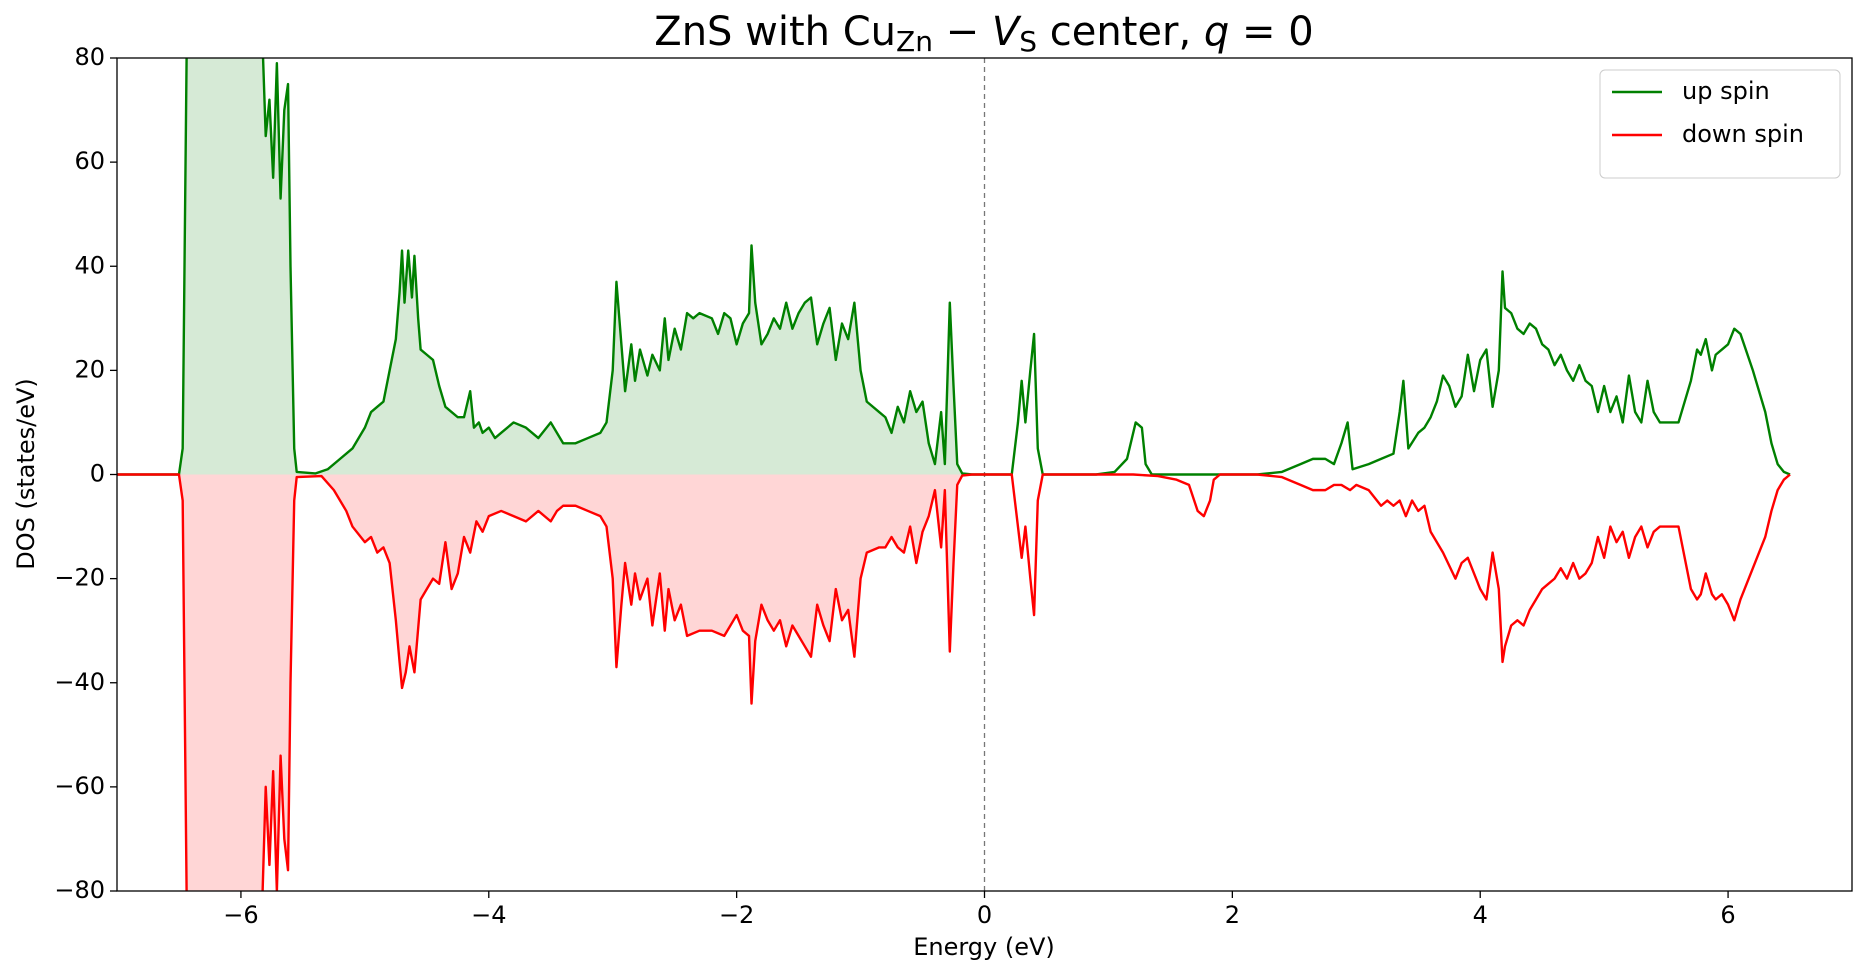  I want to click on legend-label: down spin, so click(1743, 134).